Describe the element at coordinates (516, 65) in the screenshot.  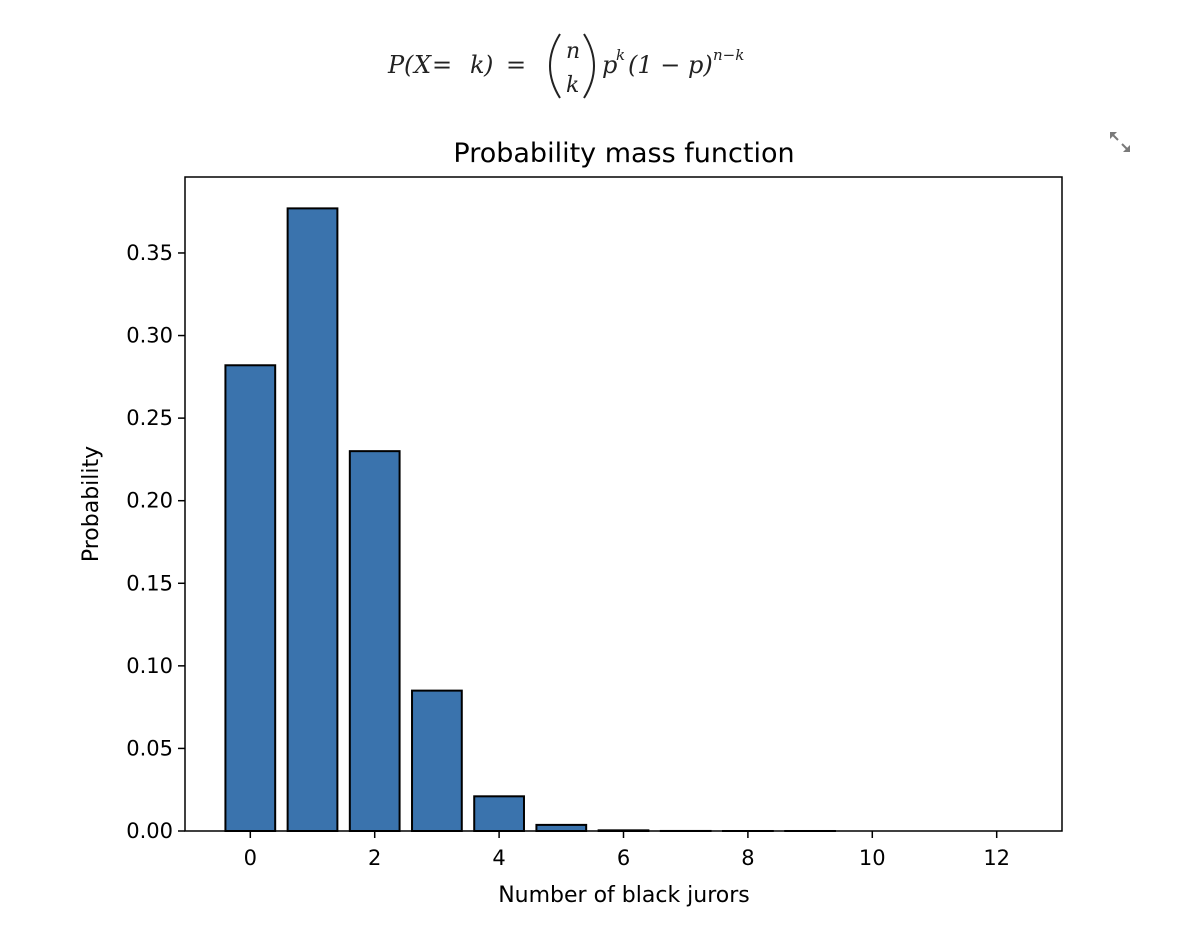
I see `formula-equals: =` at that location.